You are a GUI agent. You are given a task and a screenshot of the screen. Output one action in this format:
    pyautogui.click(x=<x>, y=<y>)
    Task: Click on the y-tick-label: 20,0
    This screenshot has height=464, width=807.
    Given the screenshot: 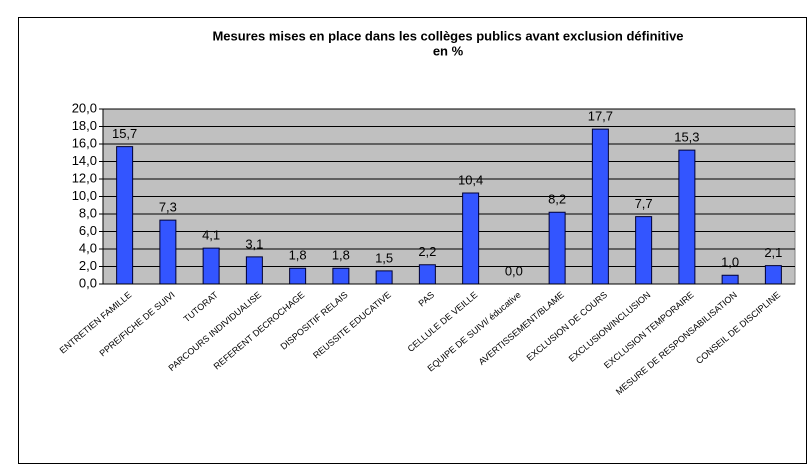 What is the action you would take?
    pyautogui.click(x=84, y=107)
    